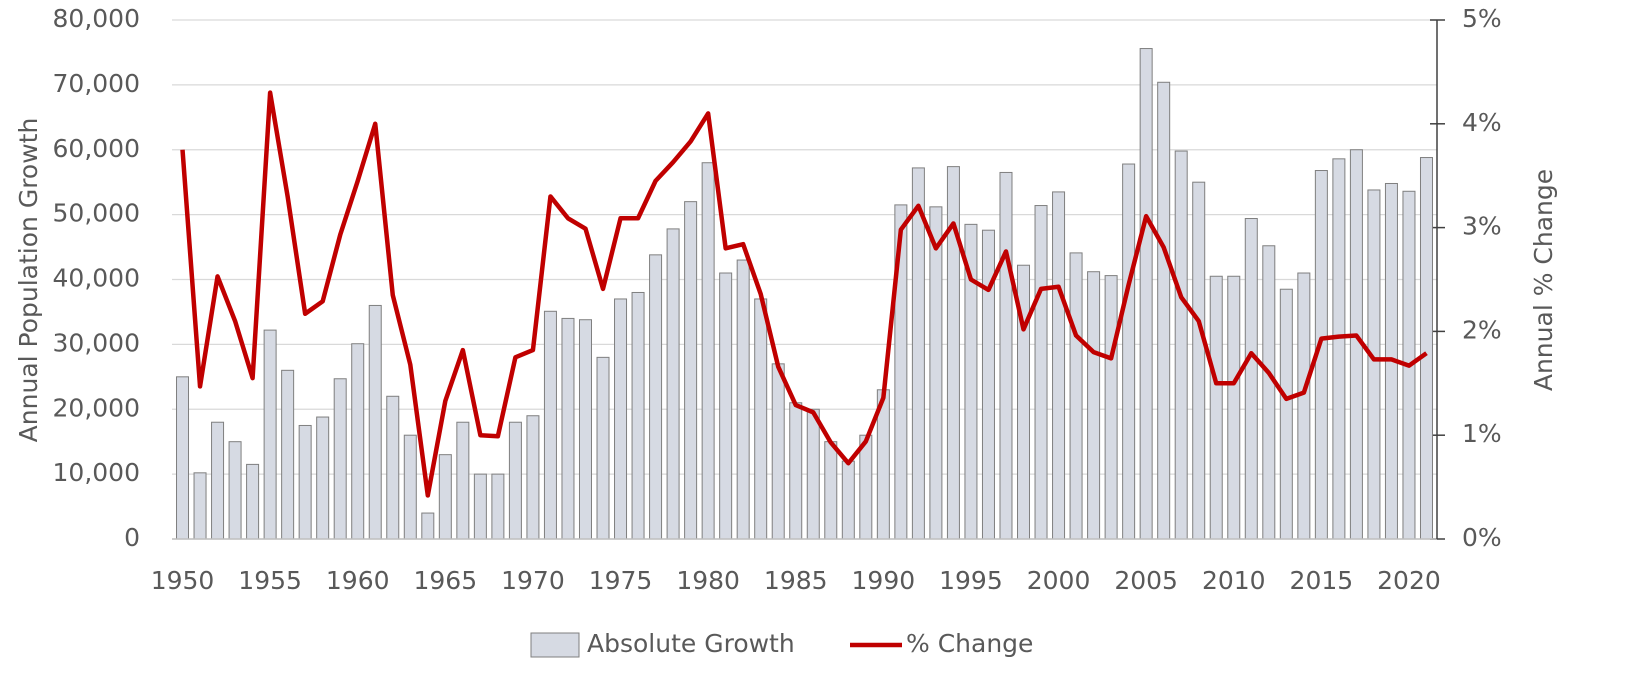 The height and width of the screenshot is (694, 1642). Describe the element at coordinates (96, 83) in the screenshot. I see `y-tick-label: 70,000` at that location.